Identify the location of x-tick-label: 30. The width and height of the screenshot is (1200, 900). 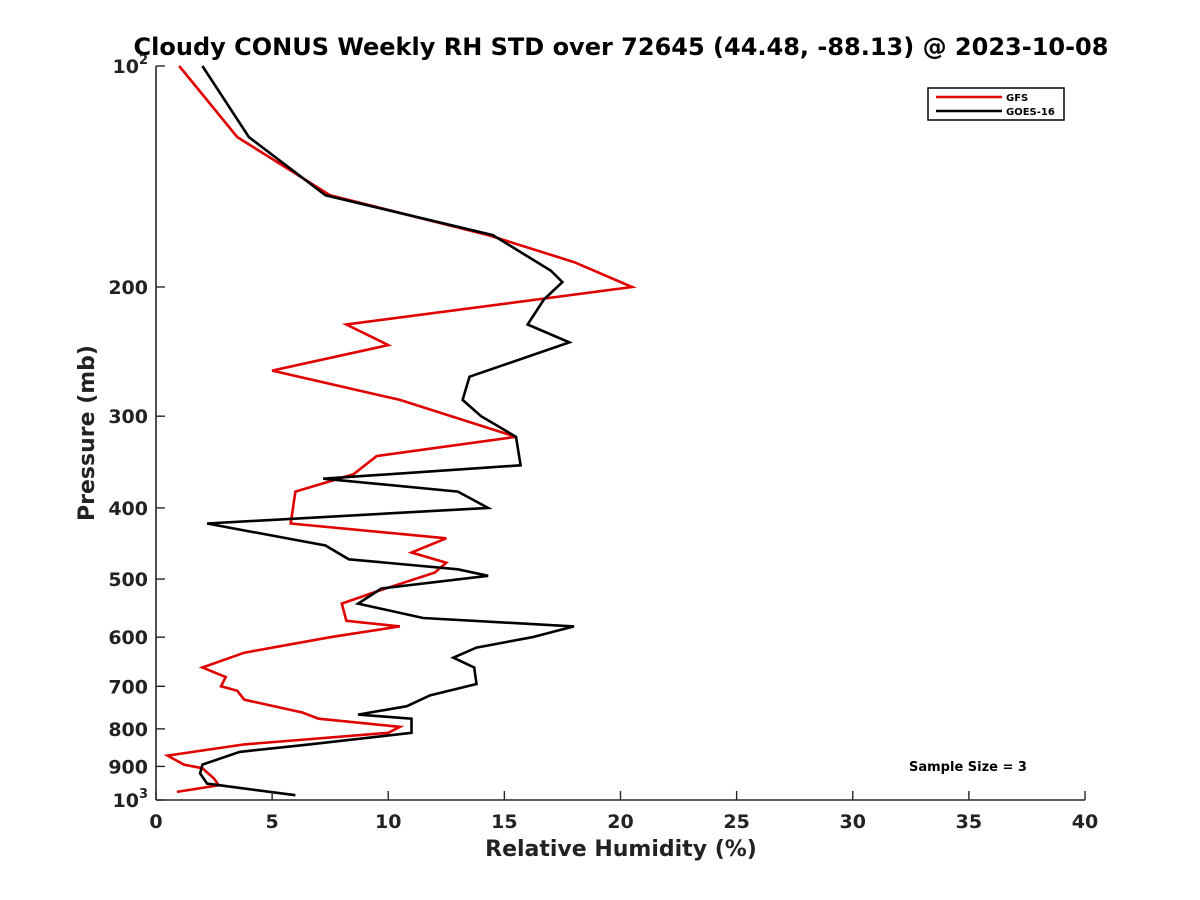
(853, 822).